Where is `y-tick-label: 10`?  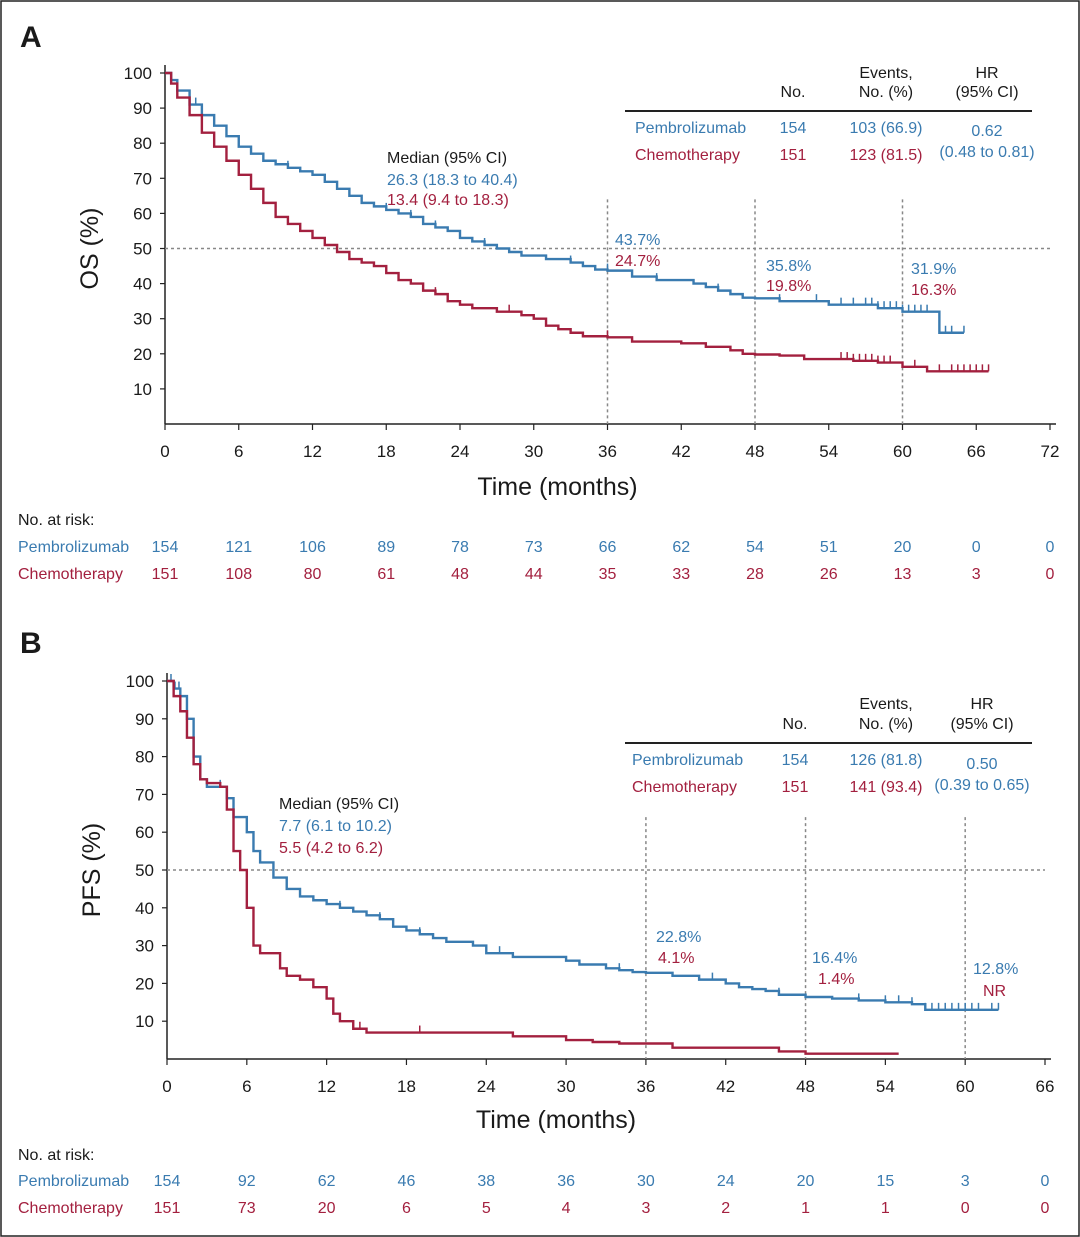 y-tick-label: 10 is located at coordinates (142, 389).